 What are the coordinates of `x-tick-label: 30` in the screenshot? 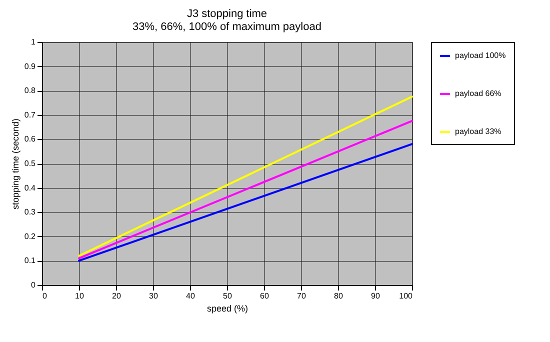 It's located at (153, 296).